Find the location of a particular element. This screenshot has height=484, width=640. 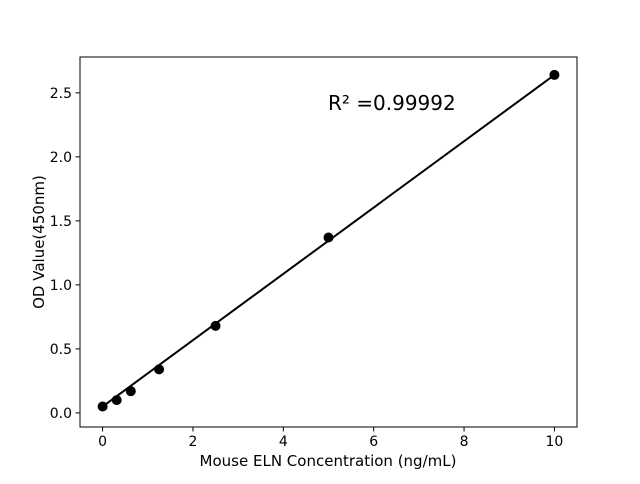

x-axis-ticks: 0 2 4 6 8 10 is located at coordinates (330, 438).